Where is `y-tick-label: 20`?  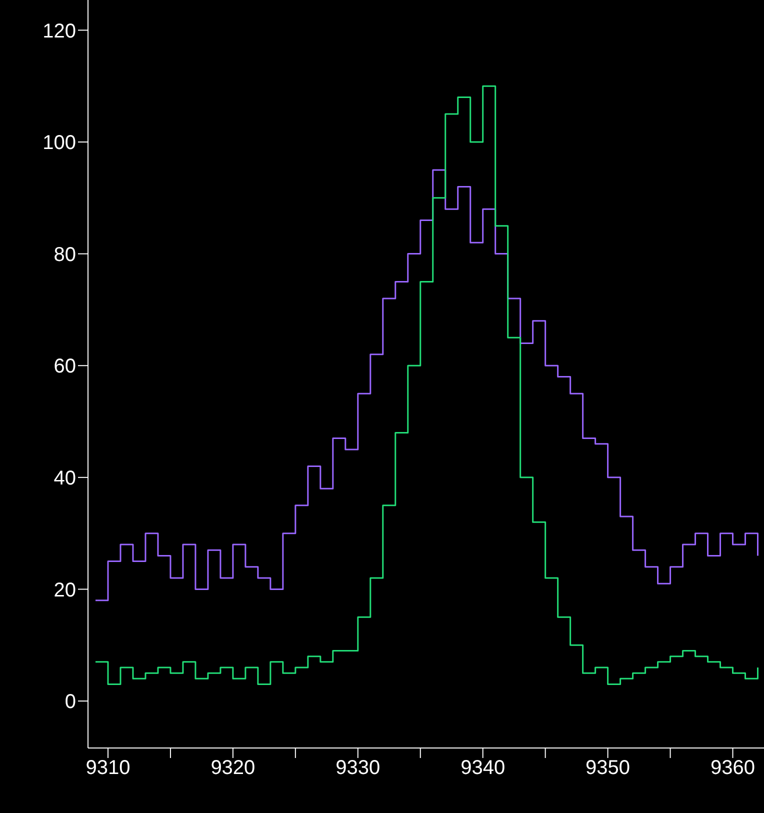
y-tick-label: 20 is located at coordinates (65, 590).